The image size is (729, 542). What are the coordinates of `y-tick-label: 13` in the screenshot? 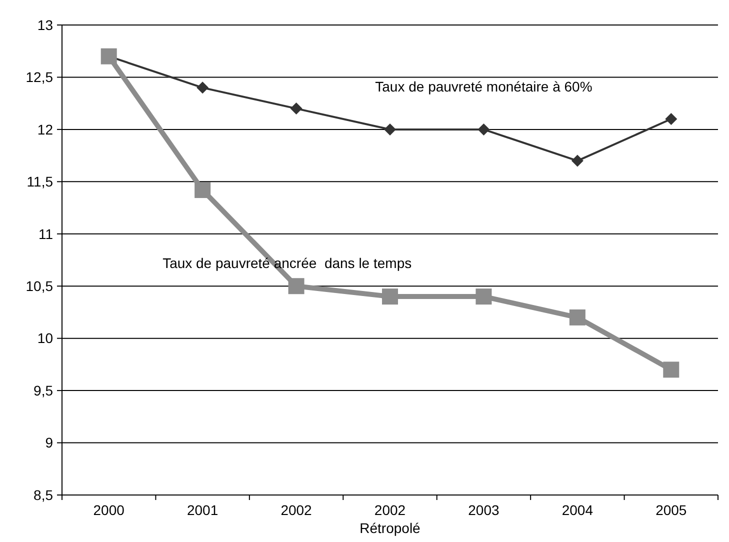 It's located at (45, 24).